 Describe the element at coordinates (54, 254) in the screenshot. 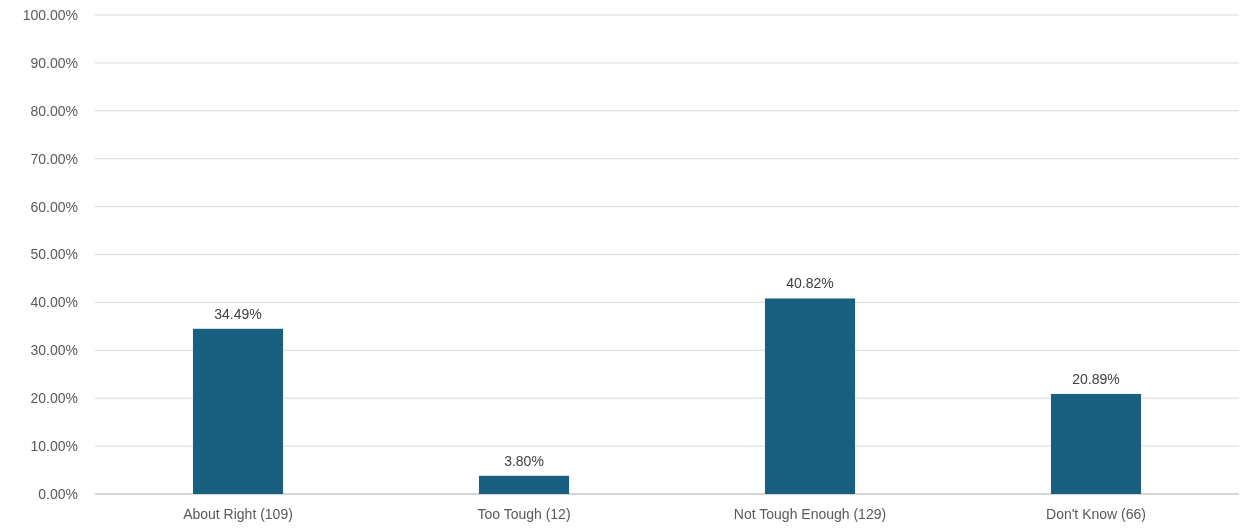

I see `y-tick-label: 50.00%` at that location.